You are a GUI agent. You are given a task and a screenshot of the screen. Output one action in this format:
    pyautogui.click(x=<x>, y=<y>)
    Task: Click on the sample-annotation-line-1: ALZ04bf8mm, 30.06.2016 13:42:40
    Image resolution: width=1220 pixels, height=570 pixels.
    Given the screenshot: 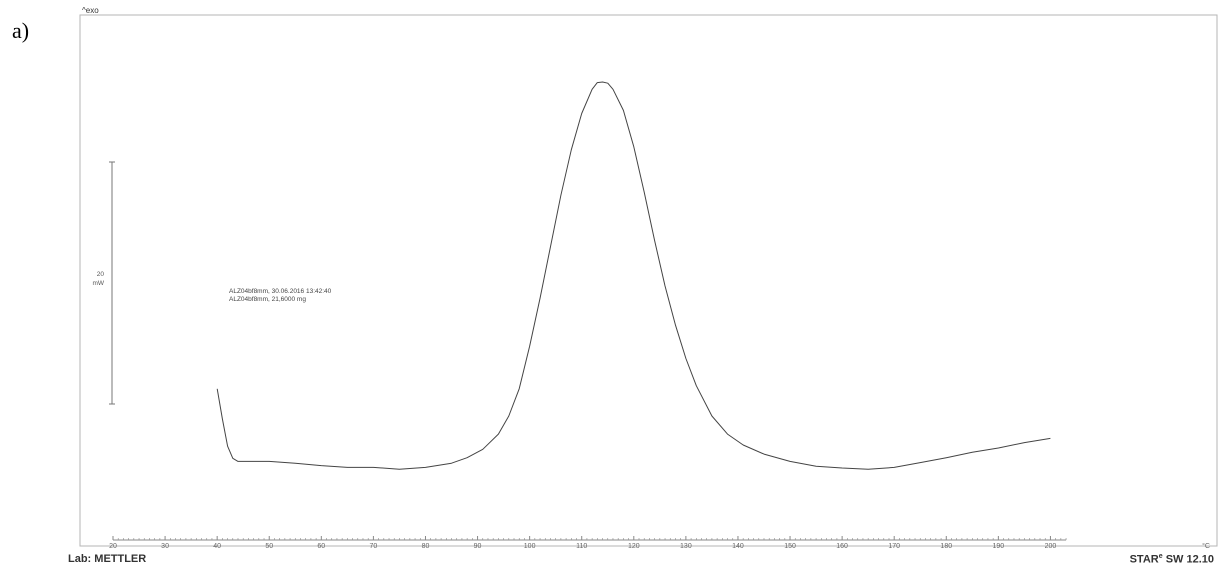 What is the action you would take?
    pyautogui.click(x=280, y=291)
    